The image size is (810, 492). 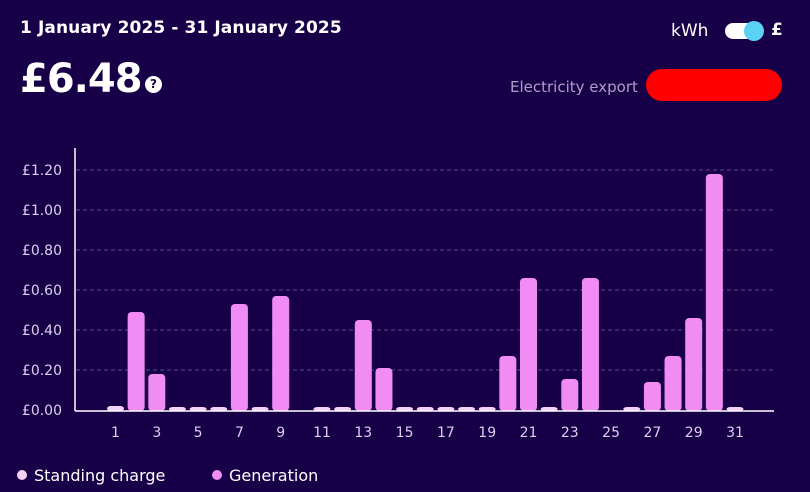 I want to click on total-amount: £6.48, so click(x=81, y=79).